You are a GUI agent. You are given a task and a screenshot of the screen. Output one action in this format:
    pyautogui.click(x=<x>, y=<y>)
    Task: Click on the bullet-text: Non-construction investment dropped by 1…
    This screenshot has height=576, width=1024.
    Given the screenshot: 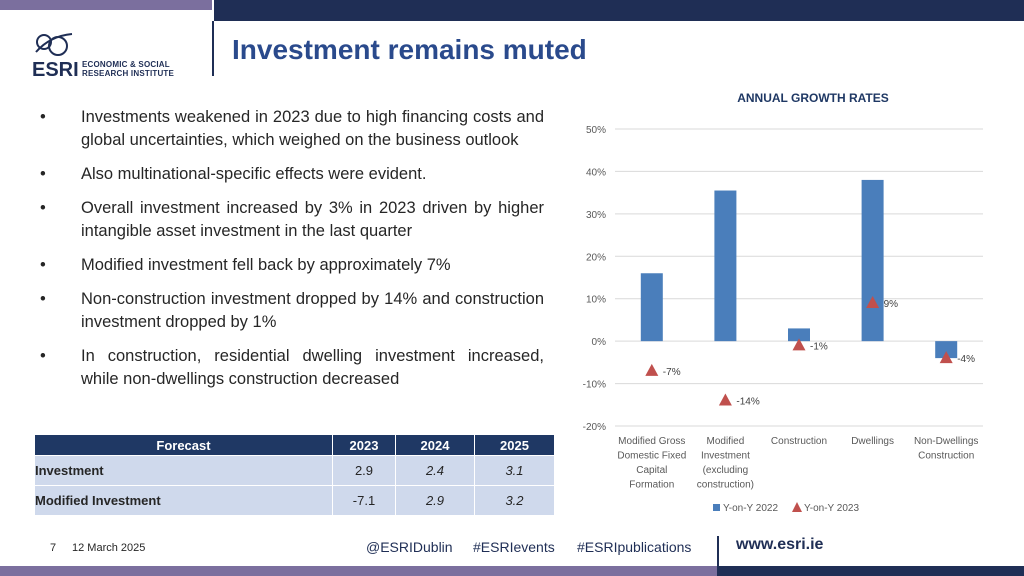 What is the action you would take?
    pyautogui.click(x=312, y=310)
    